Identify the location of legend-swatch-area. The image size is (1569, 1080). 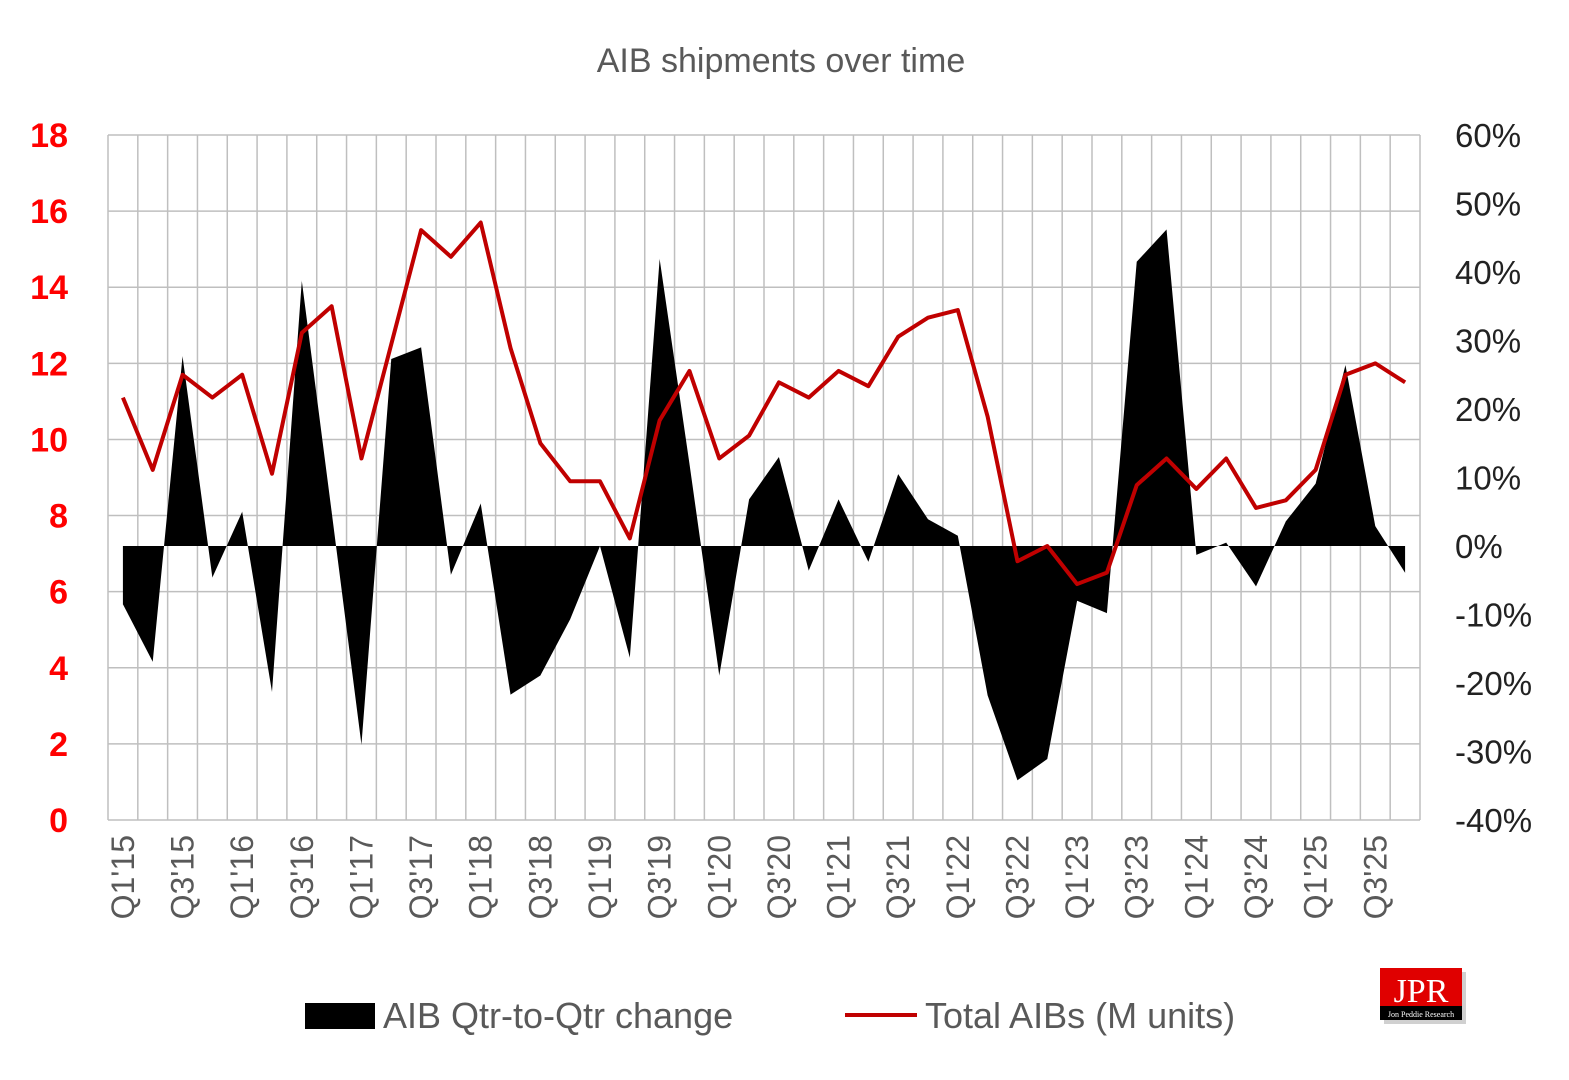
(340, 1016).